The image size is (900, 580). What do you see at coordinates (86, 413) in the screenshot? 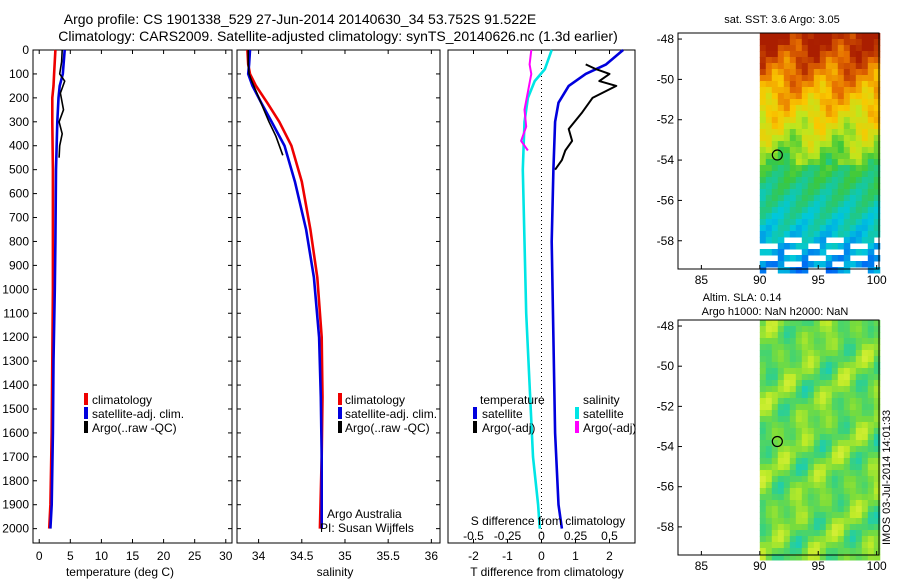
I see `legend-swatch-satellite` at bounding box center [86, 413].